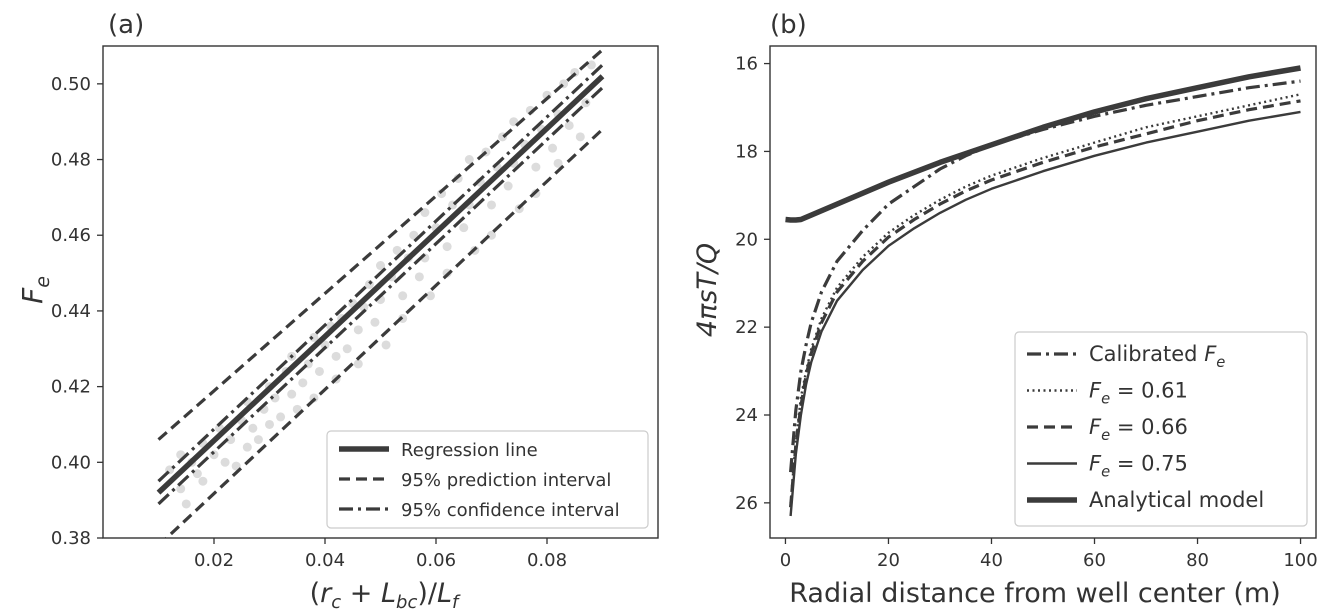 This screenshot has height=611, width=1322. I want to click on y-tick-label: 24, so click(746, 415).